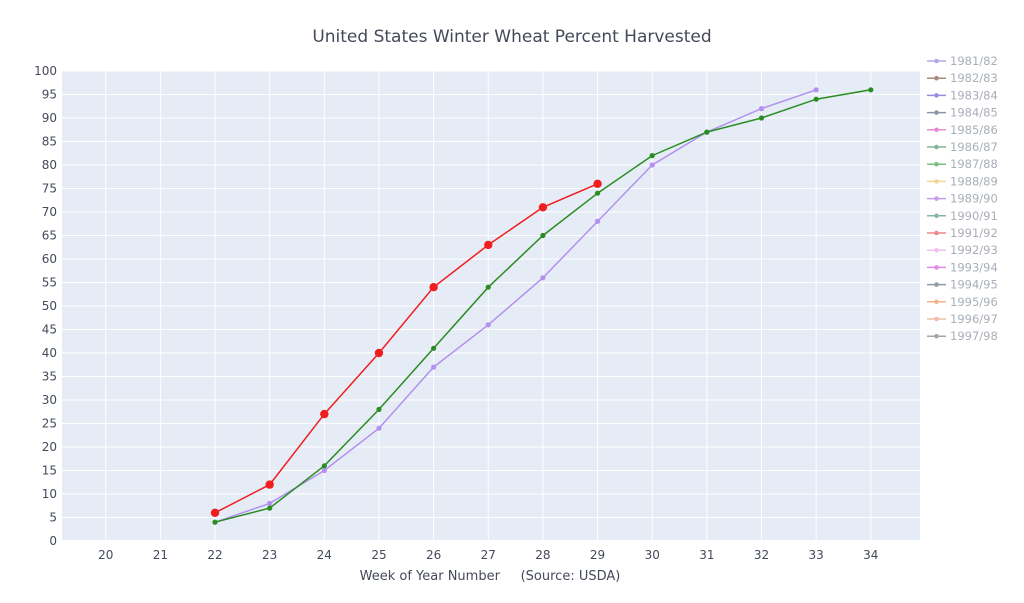  What do you see at coordinates (49, 259) in the screenshot?
I see `y-tick-label: 60` at bounding box center [49, 259].